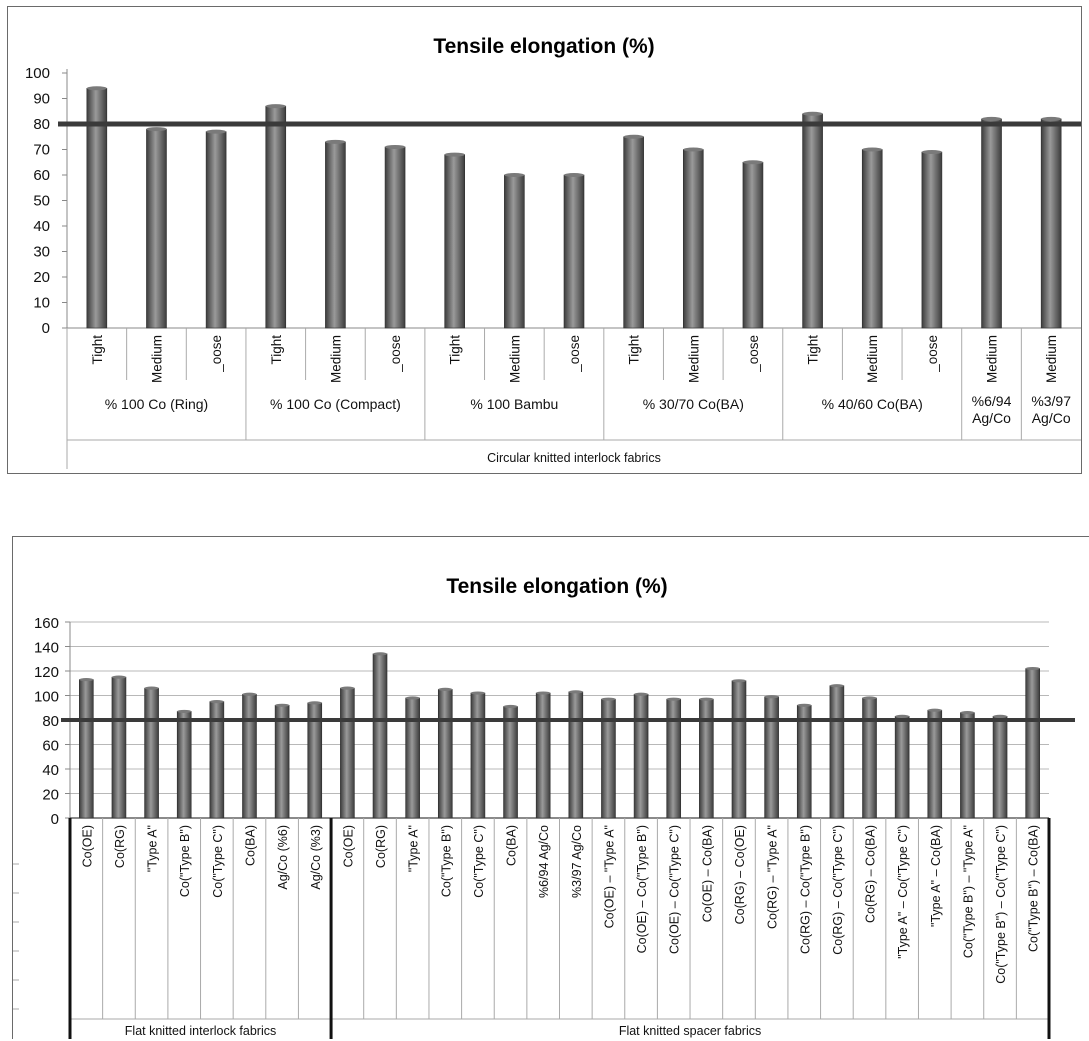 The image size is (1089, 1041). Describe the element at coordinates (642, 889) in the screenshot. I see `category-label: Co(OE) – Co("Type B")` at that location.